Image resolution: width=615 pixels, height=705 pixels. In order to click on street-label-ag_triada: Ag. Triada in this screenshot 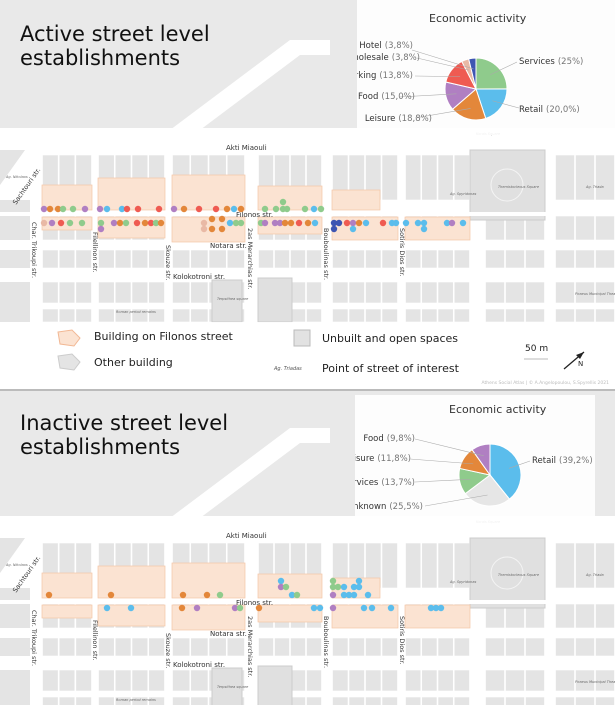, I will do `click(594, 187)`.